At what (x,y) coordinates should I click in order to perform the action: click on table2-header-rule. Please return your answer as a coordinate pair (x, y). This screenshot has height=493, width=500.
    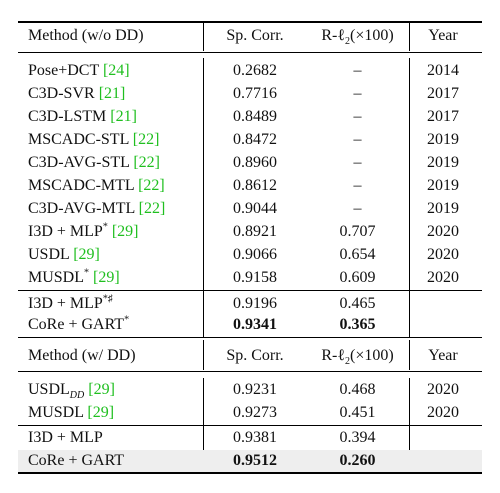
    Looking at the image, I should click on (250, 371).